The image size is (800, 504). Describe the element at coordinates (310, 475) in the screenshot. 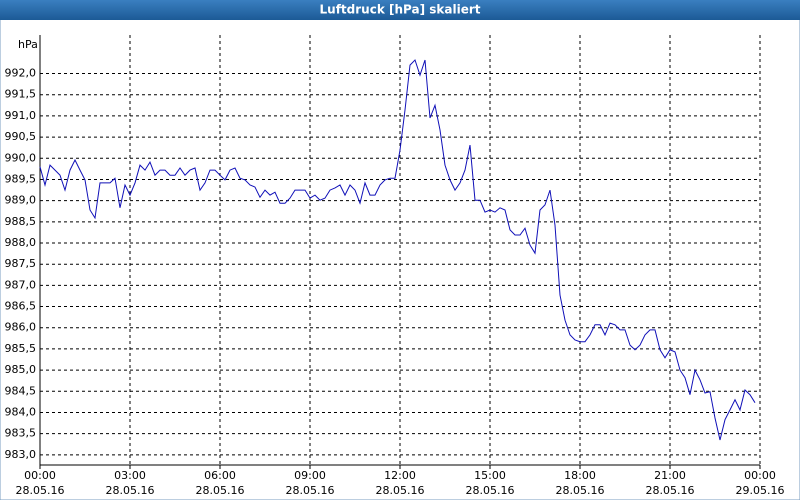

I see `x-tick-label: 09:00` at that location.